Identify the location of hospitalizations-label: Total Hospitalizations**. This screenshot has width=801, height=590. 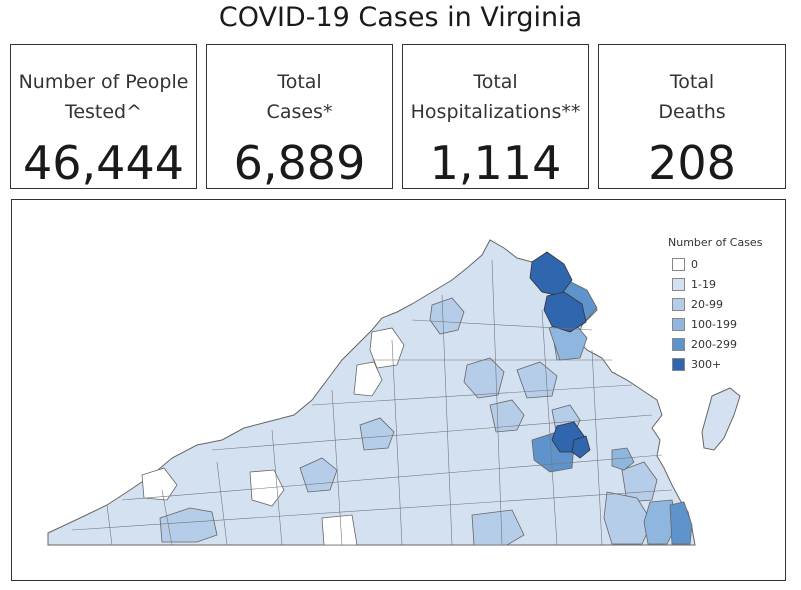
(495, 97).